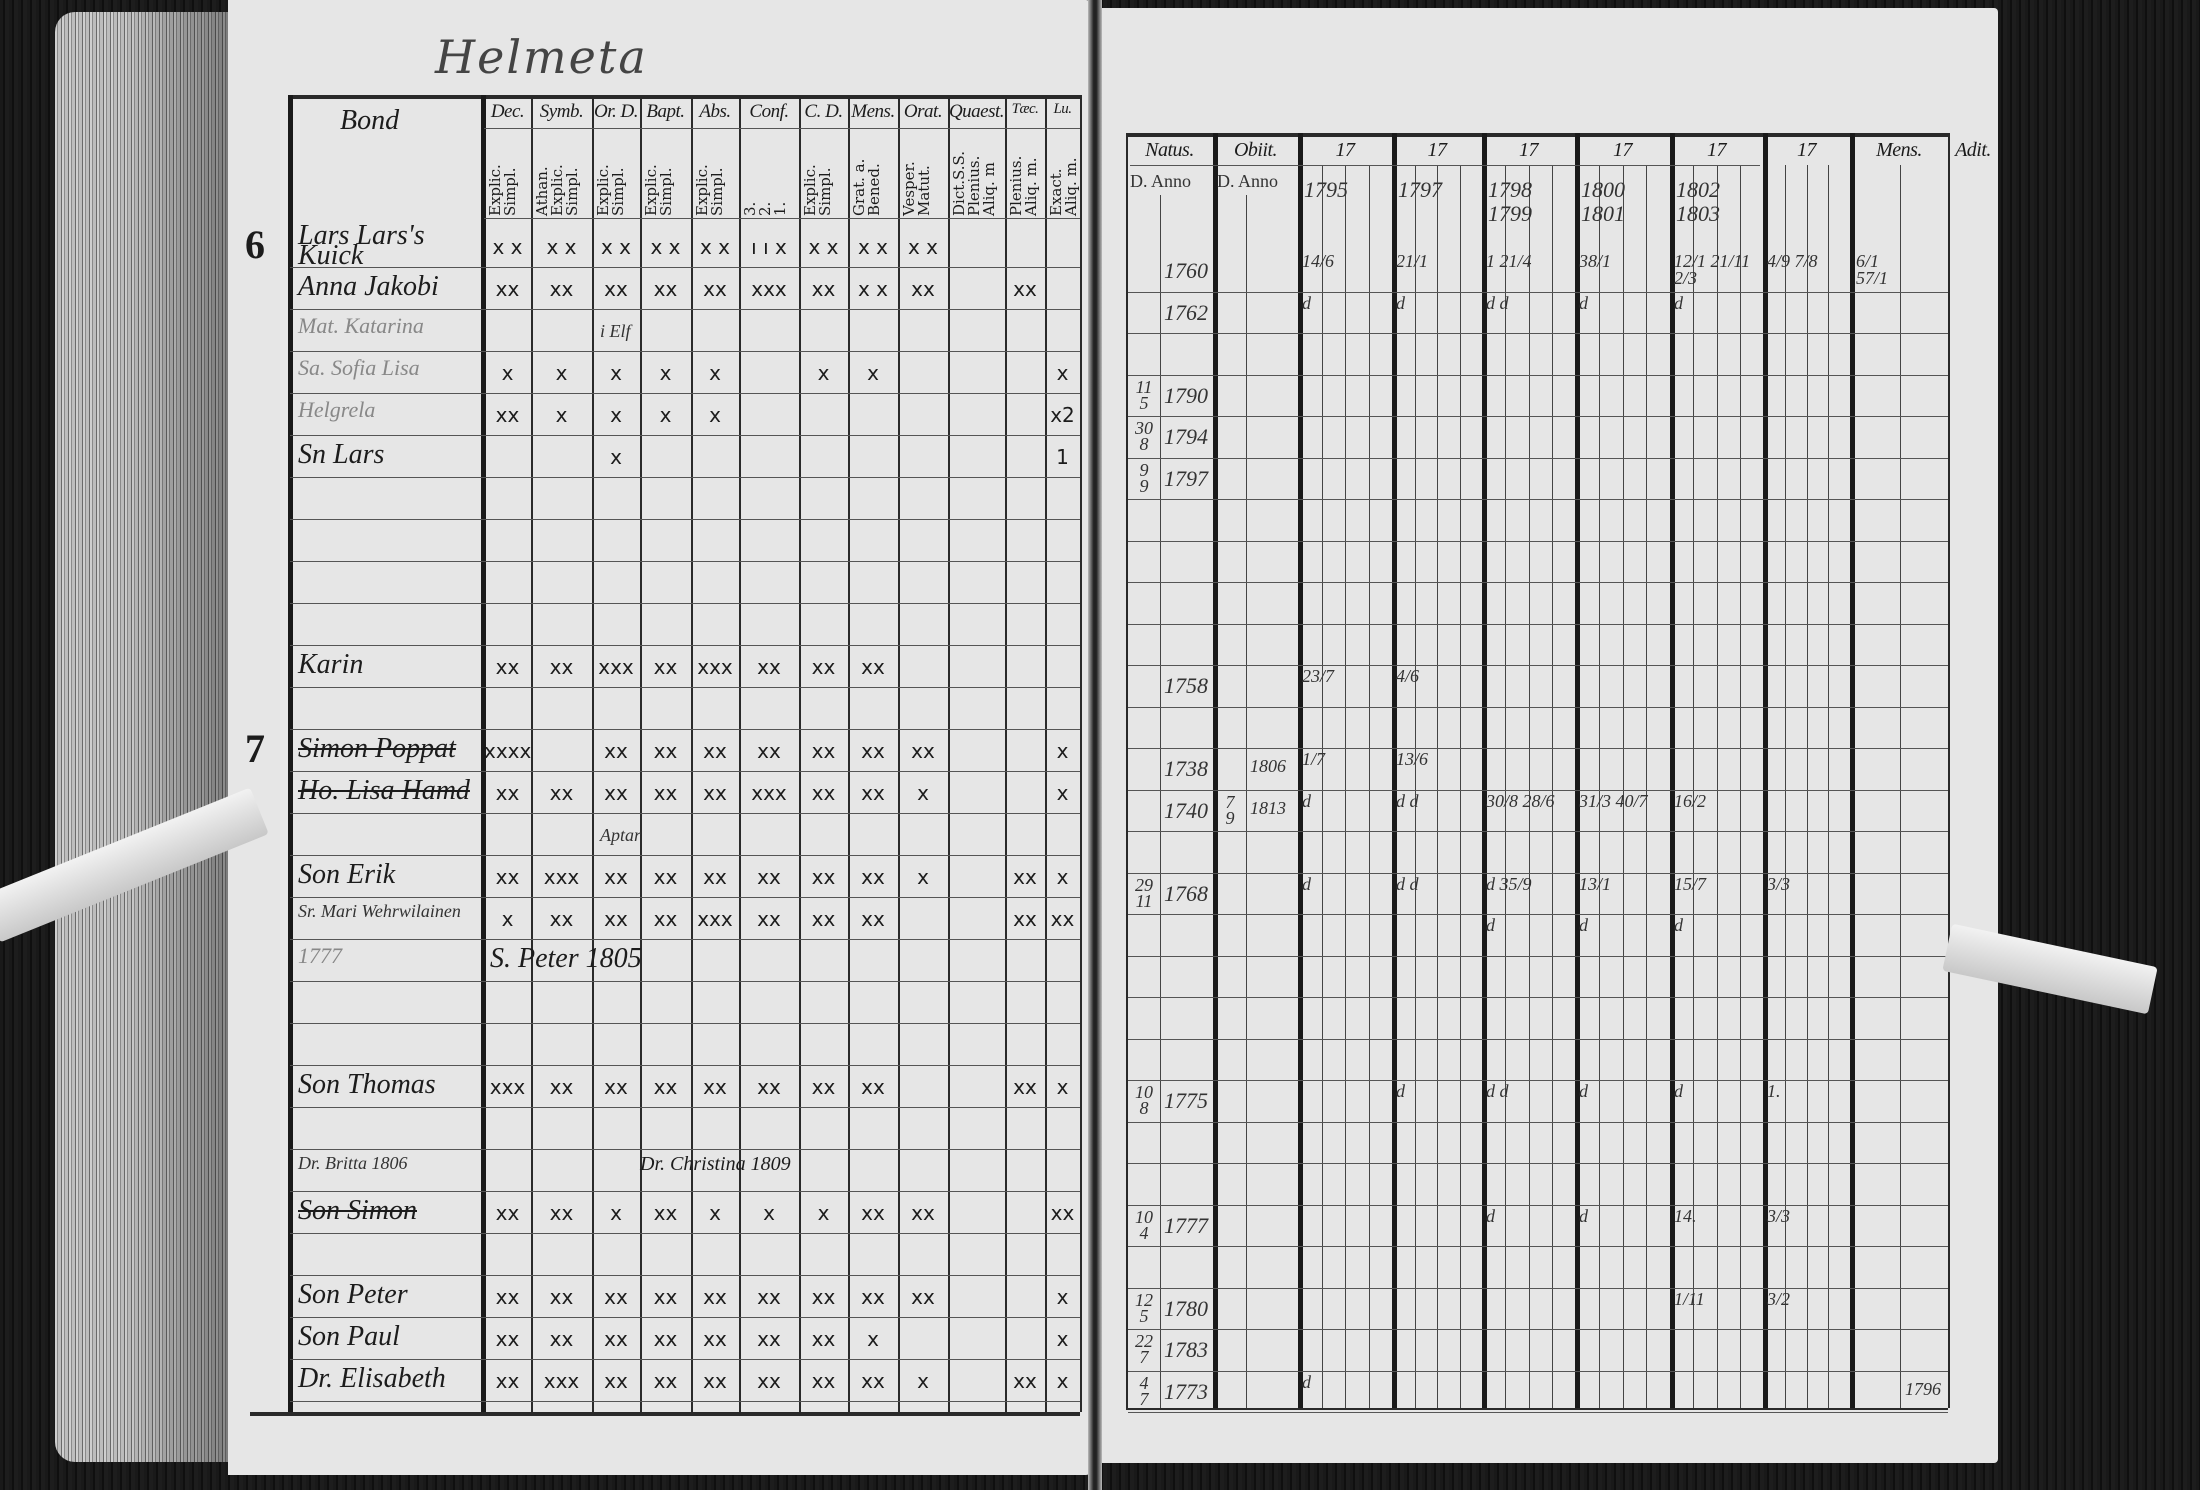 The image size is (2200, 1490). Describe the element at coordinates (769, 247) in the screenshot. I see `catechism-mark: ı ı x` at that location.